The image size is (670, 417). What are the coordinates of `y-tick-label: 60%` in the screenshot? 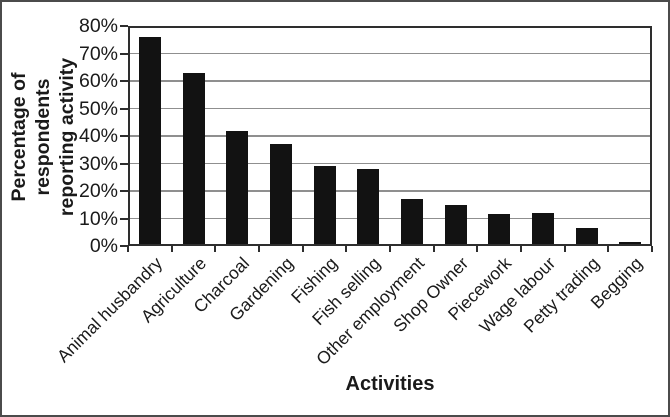 It's located at (98, 81).